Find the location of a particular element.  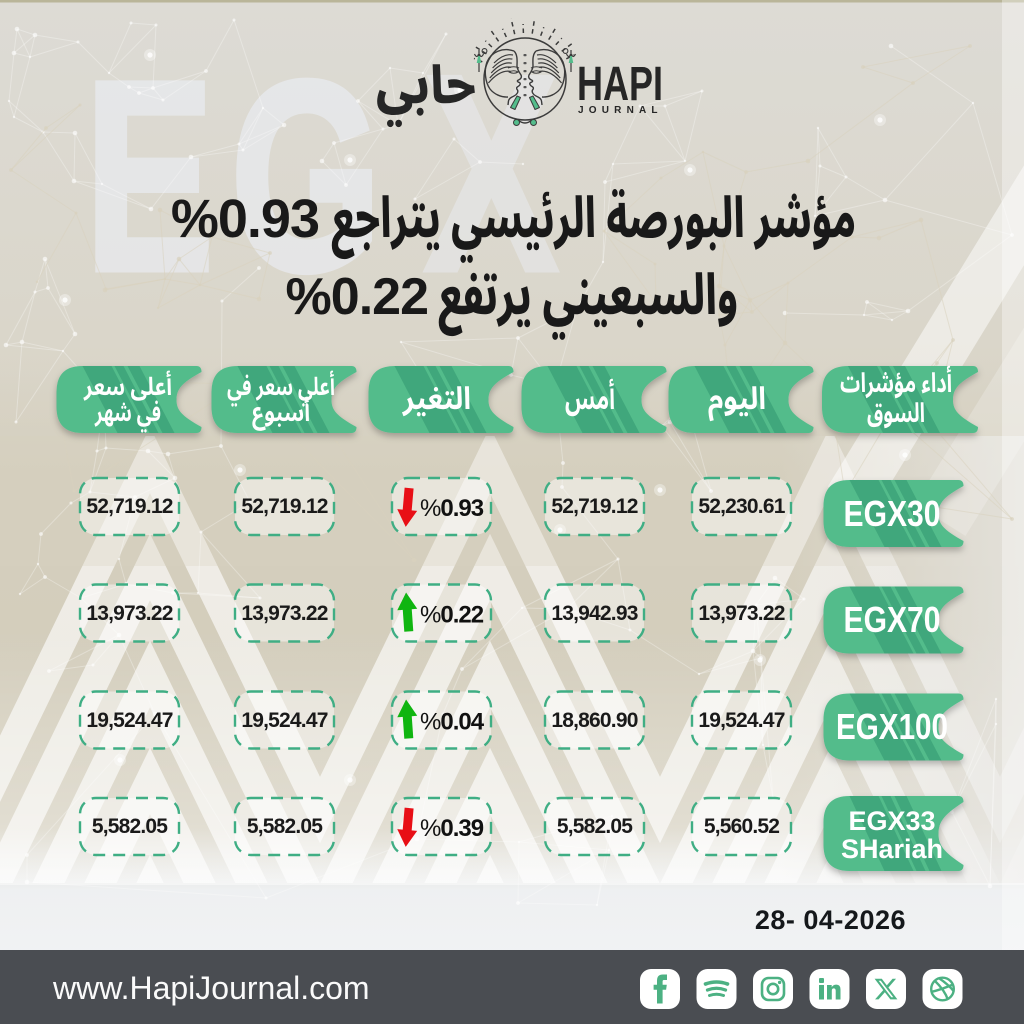

svg-text: SHariah is located at coordinates (892, 849).